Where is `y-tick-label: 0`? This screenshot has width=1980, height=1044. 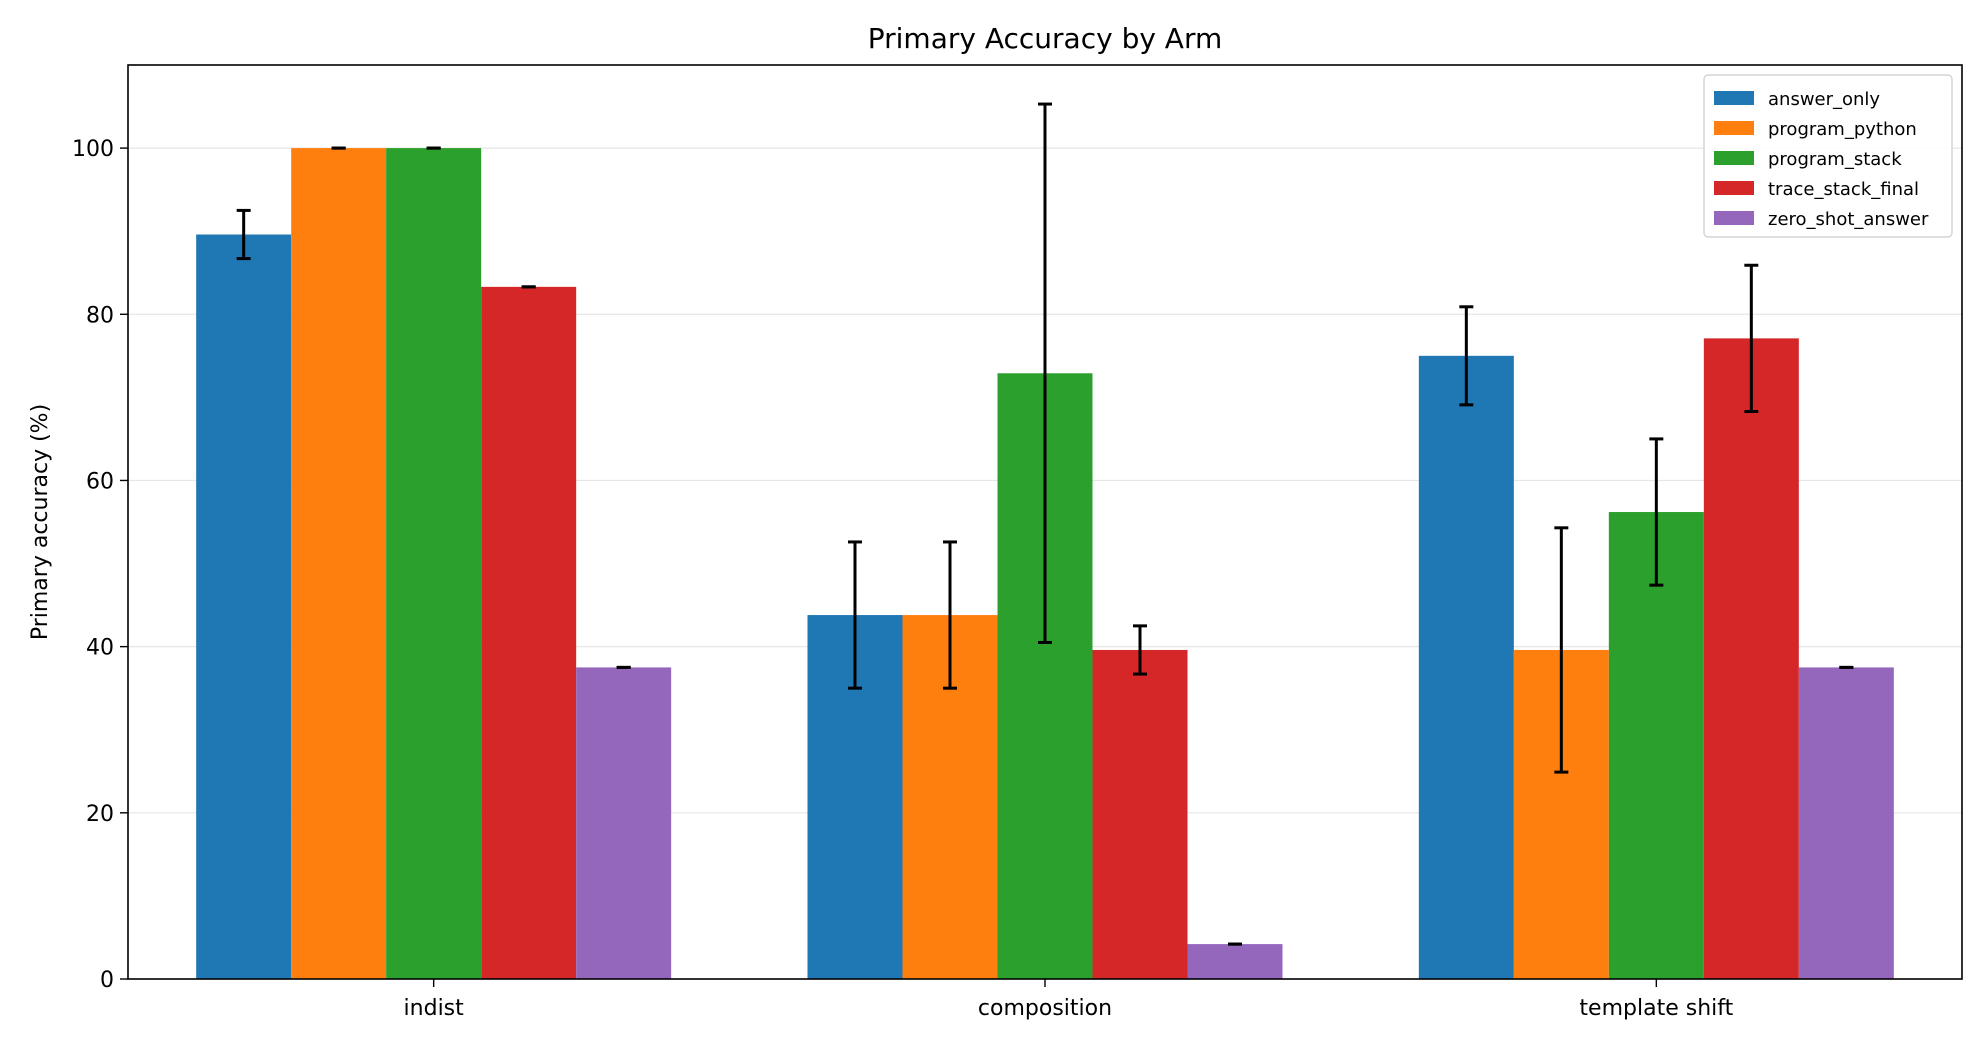
y-tick-label: 0 is located at coordinates (107, 980).